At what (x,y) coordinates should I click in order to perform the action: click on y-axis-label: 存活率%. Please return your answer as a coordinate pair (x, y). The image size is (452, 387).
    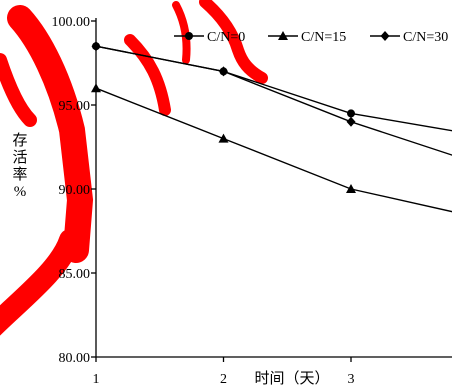
    Looking at the image, I should click on (19, 166).